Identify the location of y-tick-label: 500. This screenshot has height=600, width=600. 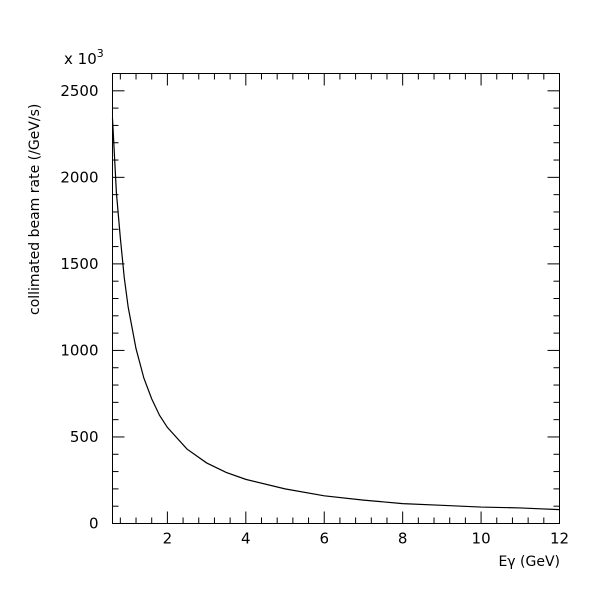
(84, 437).